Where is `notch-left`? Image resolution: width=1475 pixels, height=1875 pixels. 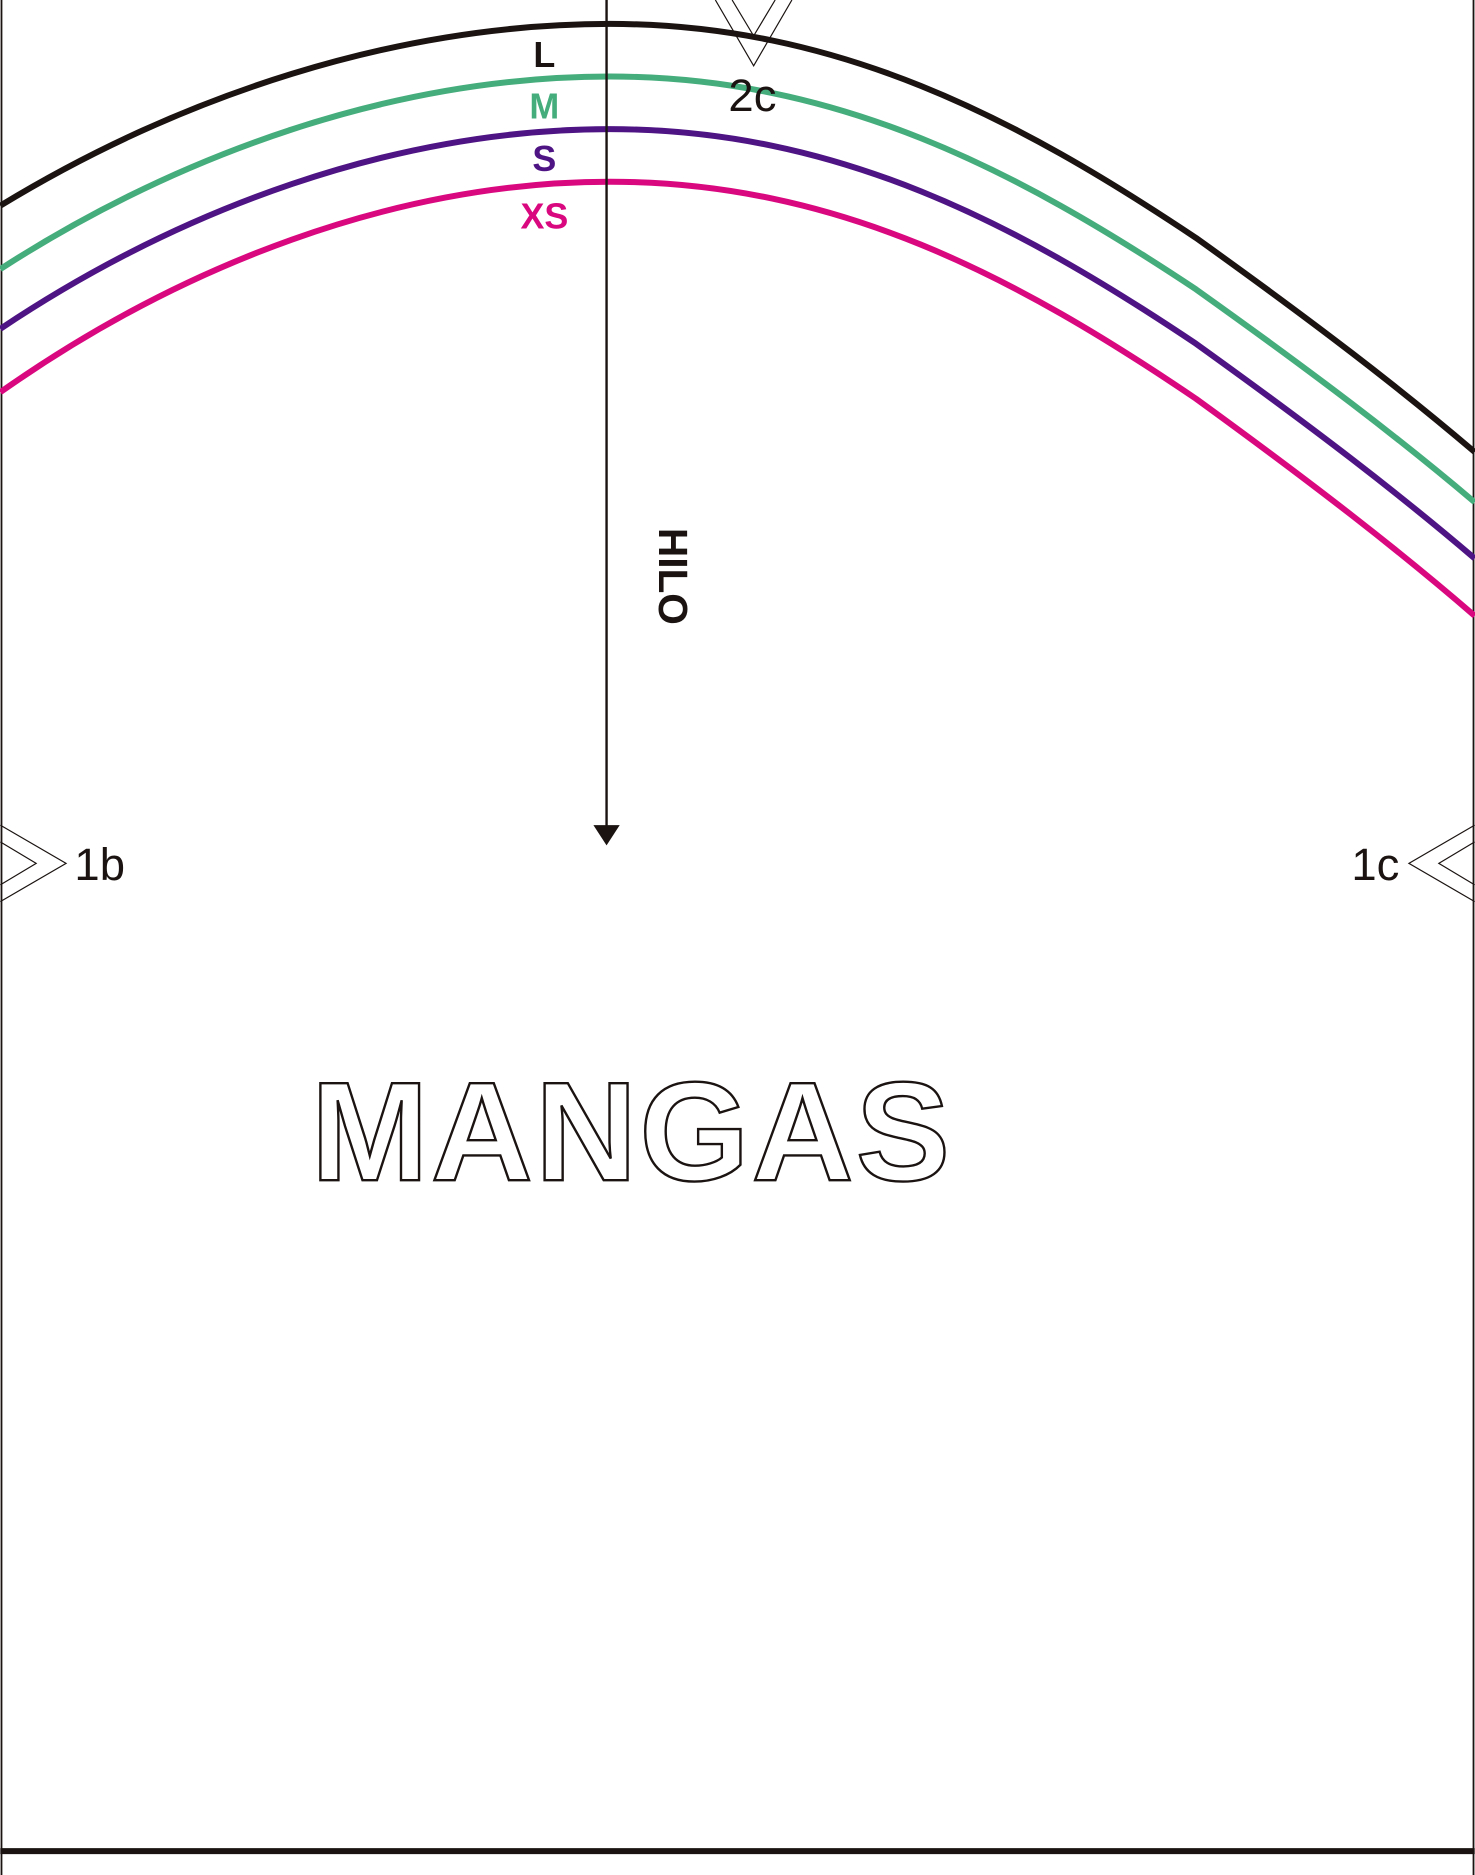
notch-left is located at coordinates (34, 863).